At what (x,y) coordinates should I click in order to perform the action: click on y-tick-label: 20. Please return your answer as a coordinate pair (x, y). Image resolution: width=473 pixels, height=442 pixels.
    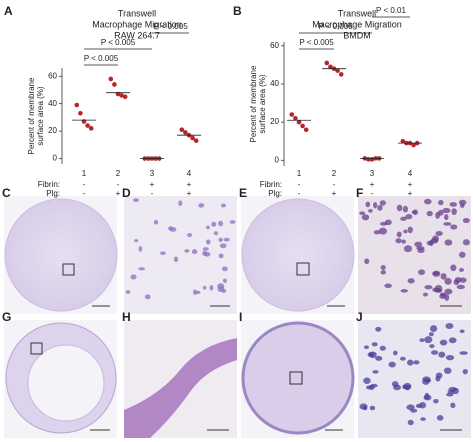
    Looking at the image, I should click on (274, 121).